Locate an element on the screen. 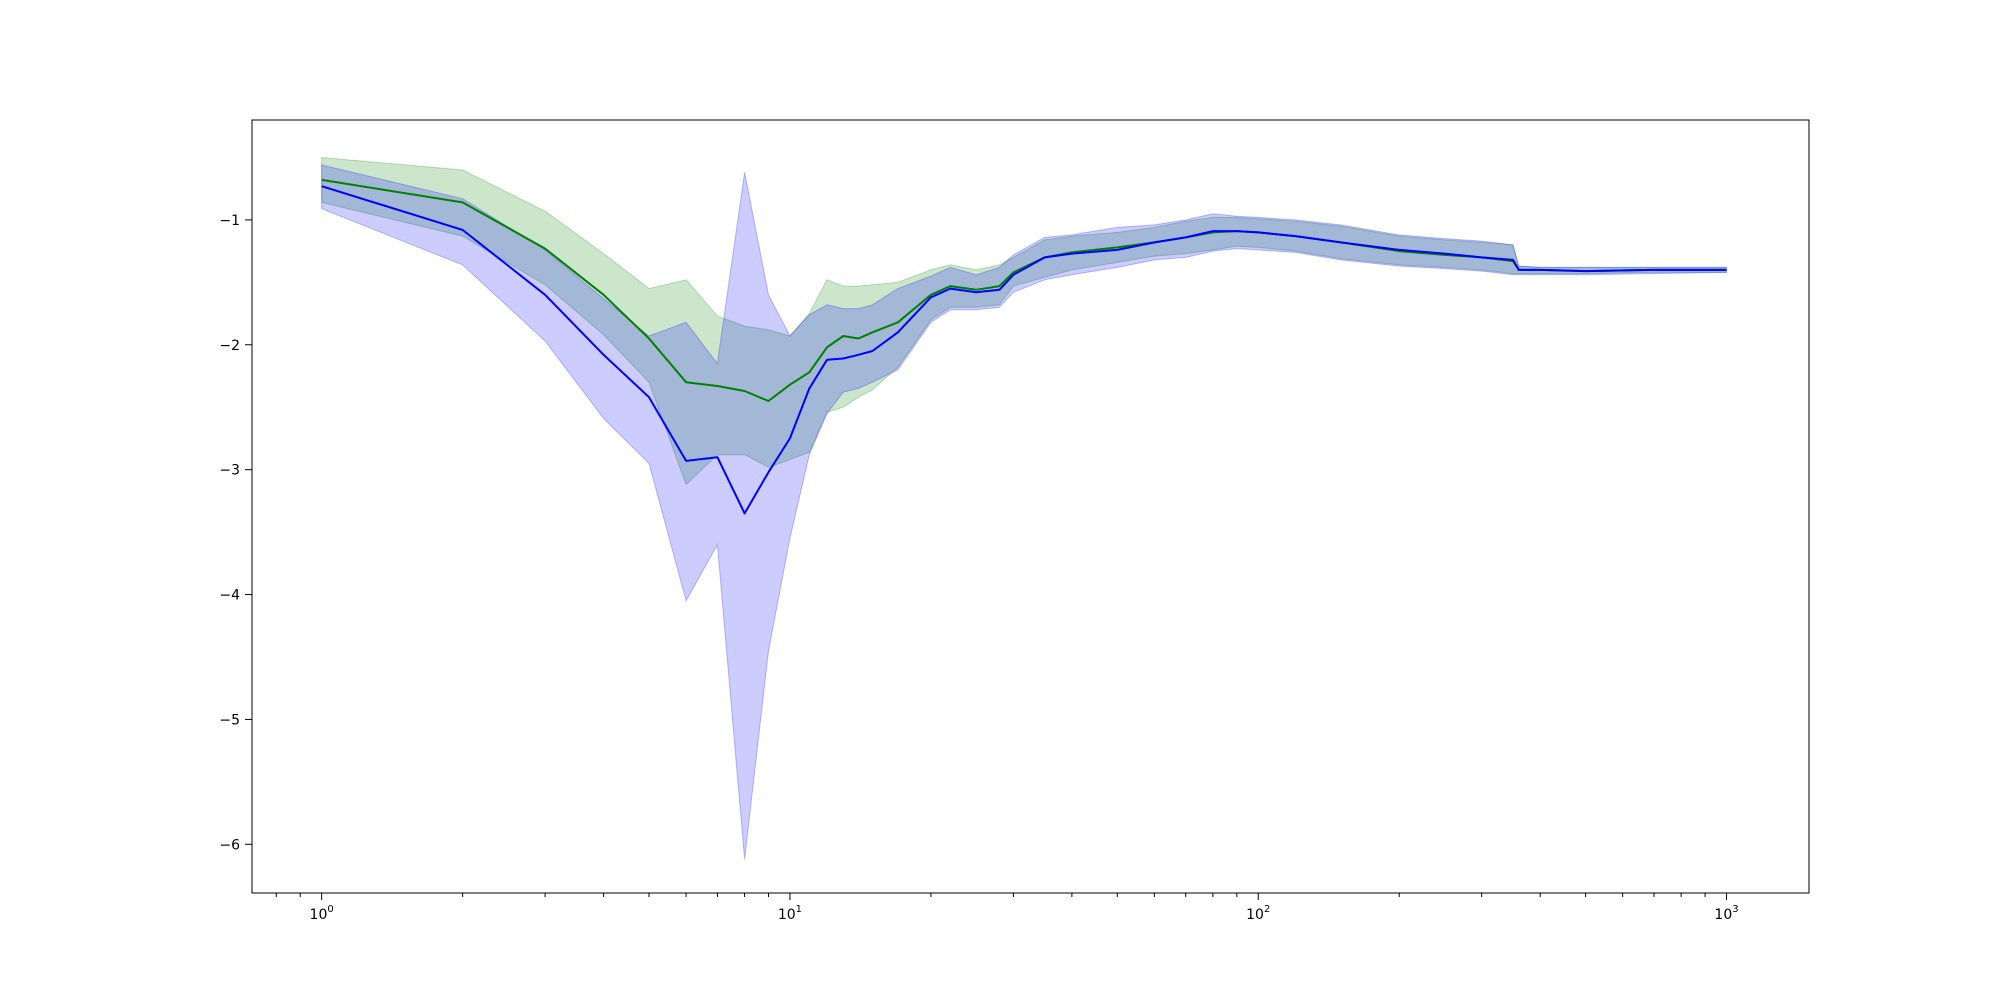  x-tick-label: 10² is located at coordinates (1258, 913).